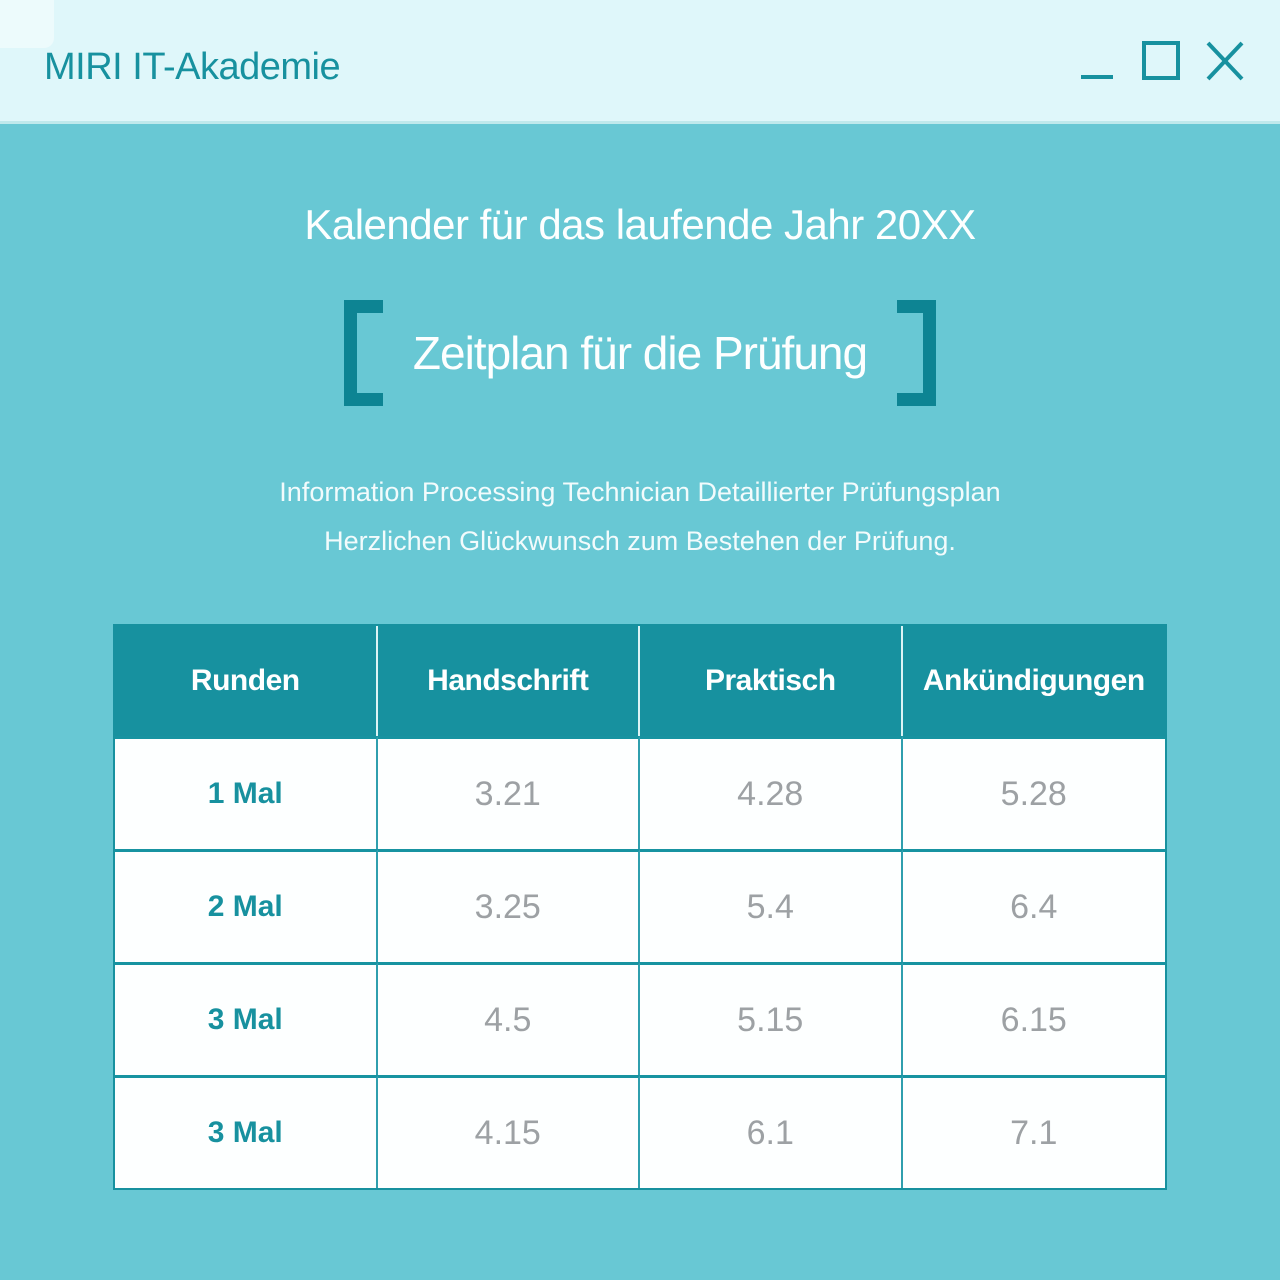 This screenshot has width=1280, height=1280. What do you see at coordinates (27, 24) in the screenshot?
I see `titlebar-corner-highlight` at bounding box center [27, 24].